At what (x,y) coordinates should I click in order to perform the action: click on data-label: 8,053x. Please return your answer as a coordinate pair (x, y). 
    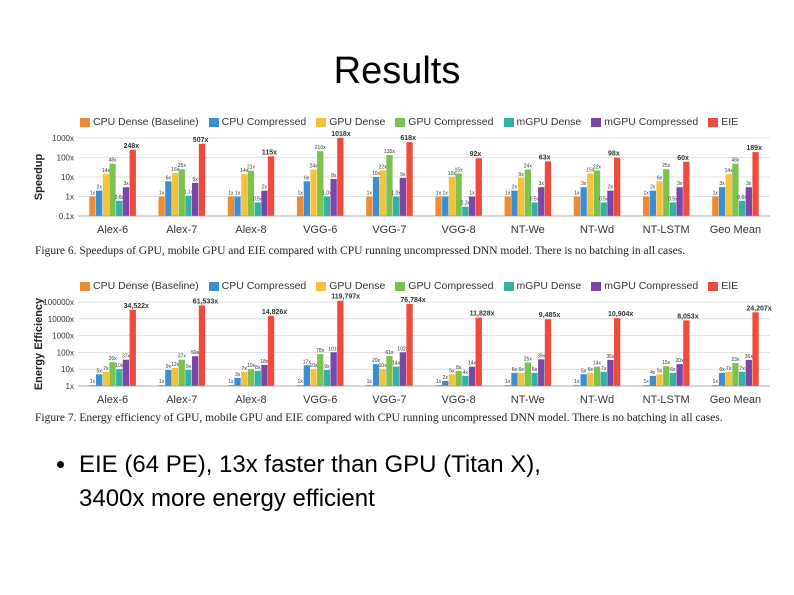
    Looking at the image, I should click on (688, 316).